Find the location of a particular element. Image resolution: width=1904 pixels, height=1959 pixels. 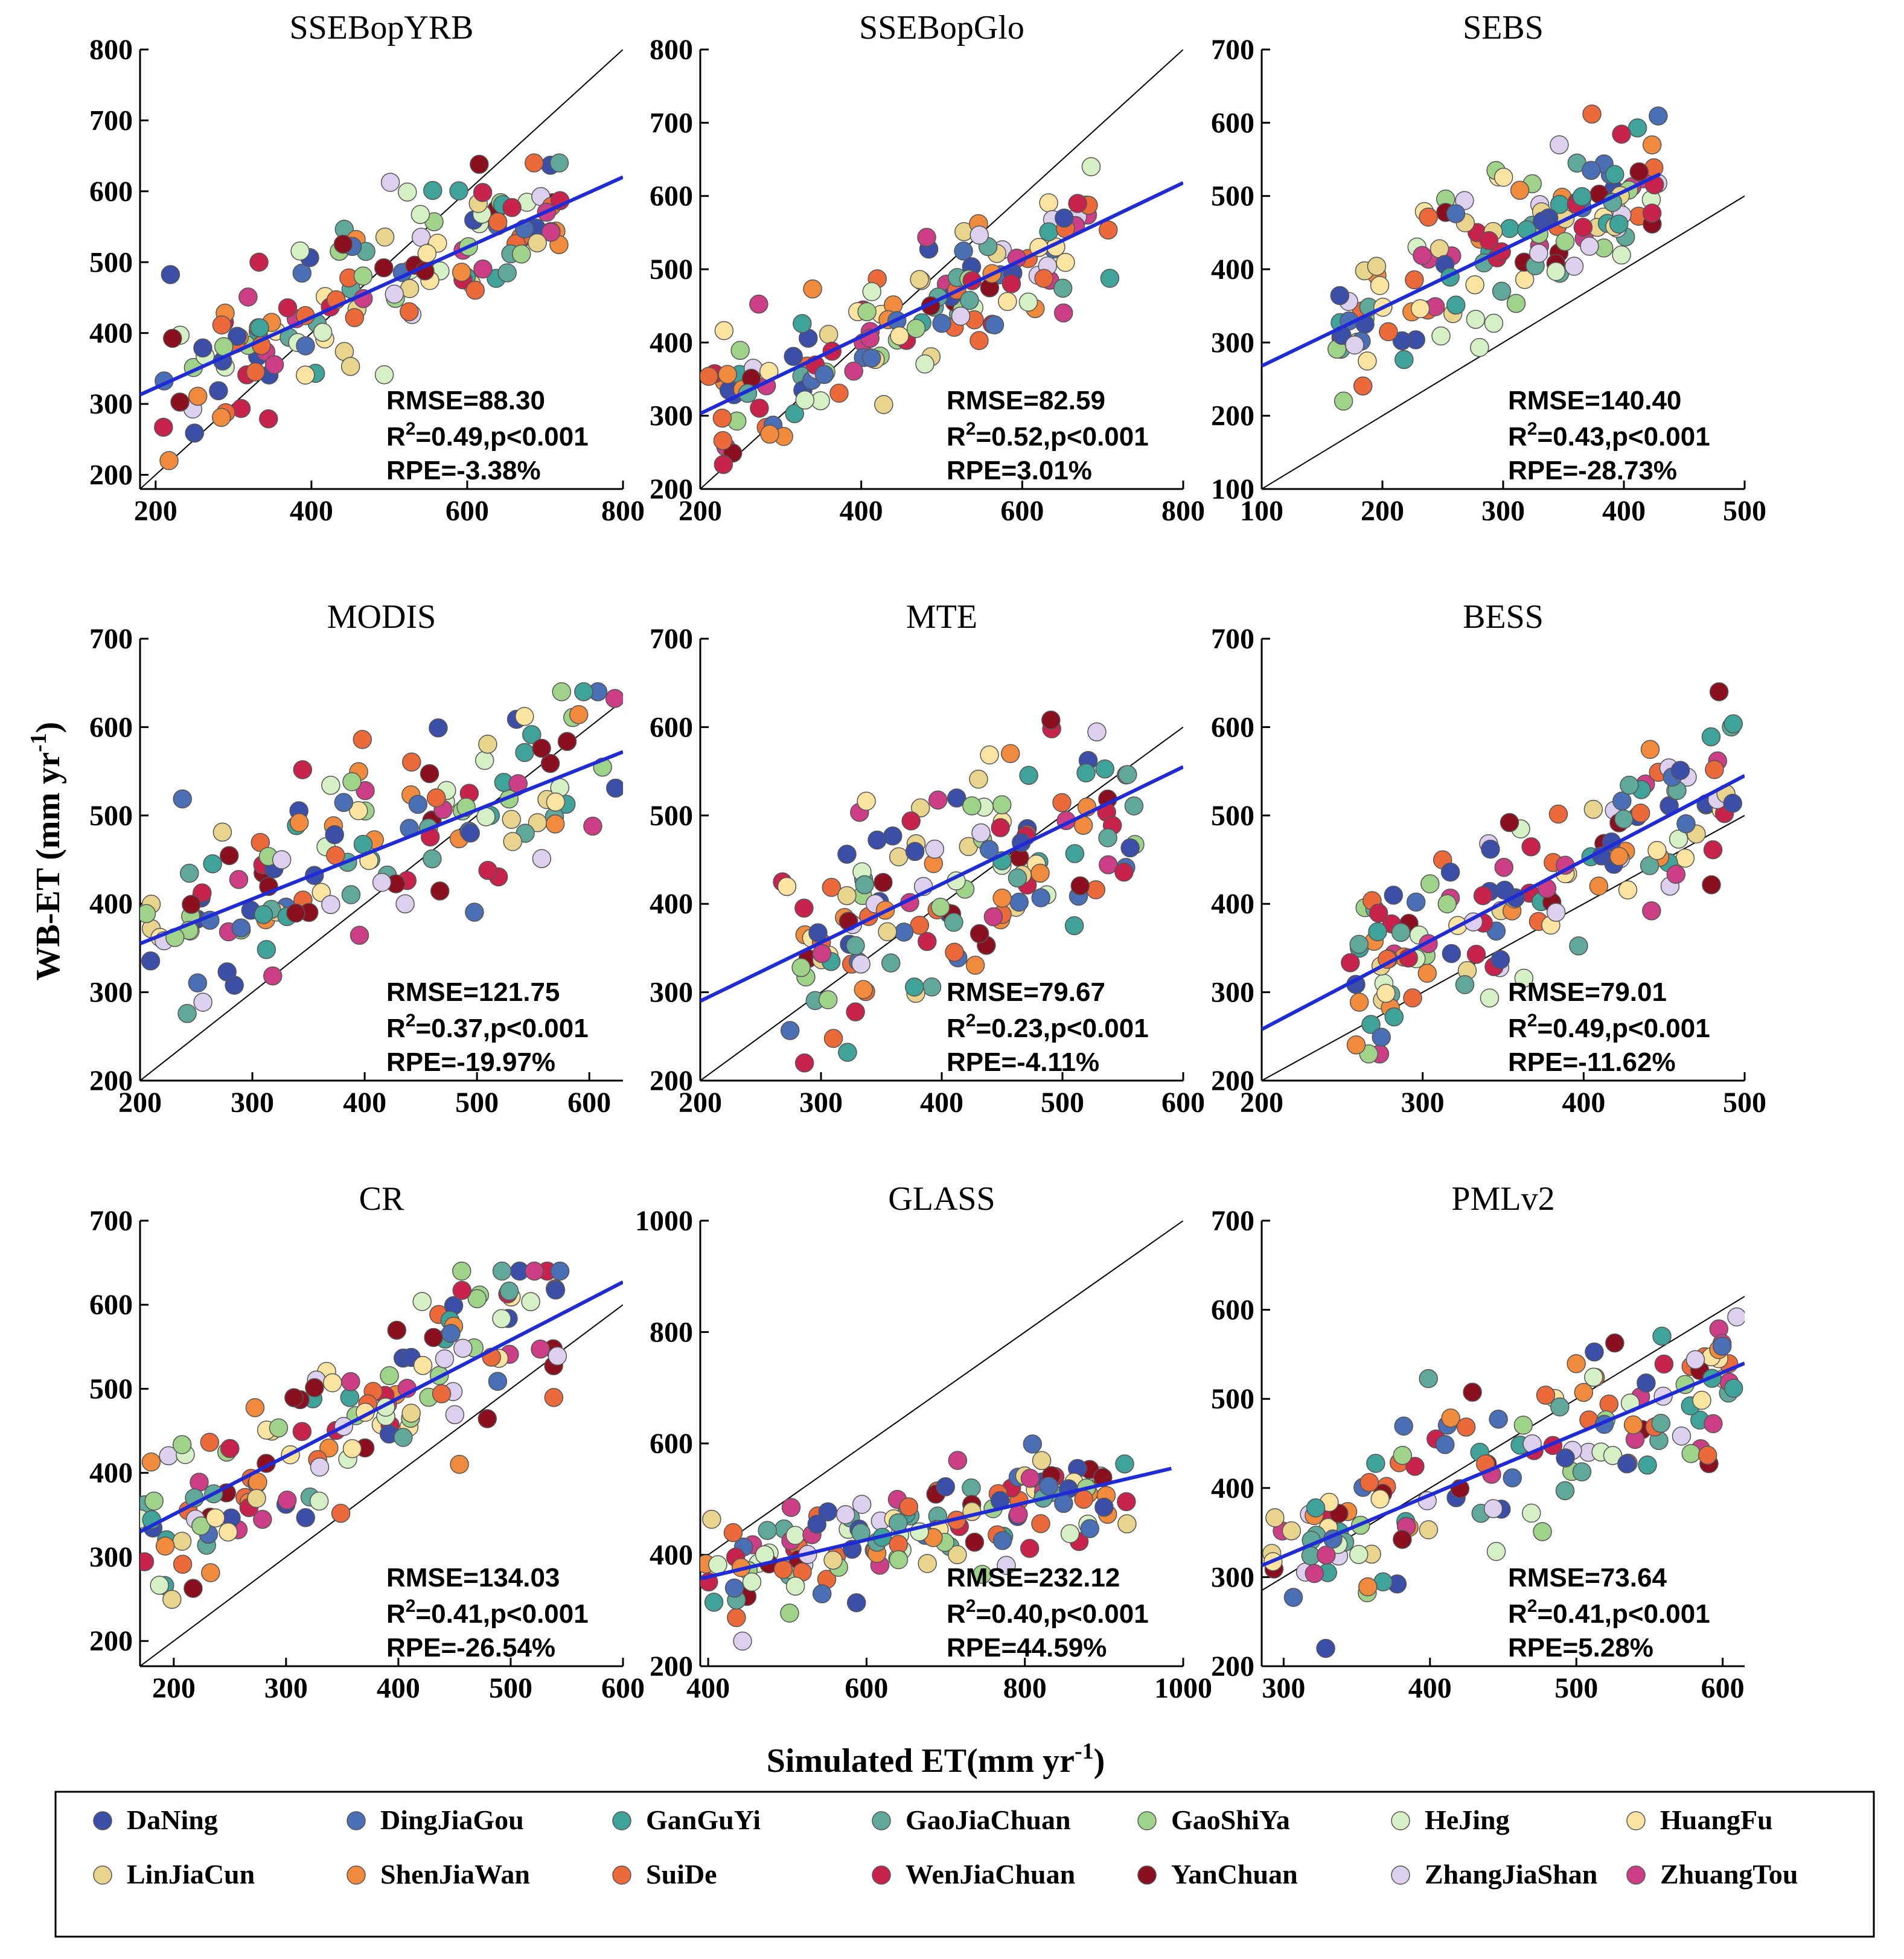

legend-label: HeJing is located at coordinates (1468, 1819).